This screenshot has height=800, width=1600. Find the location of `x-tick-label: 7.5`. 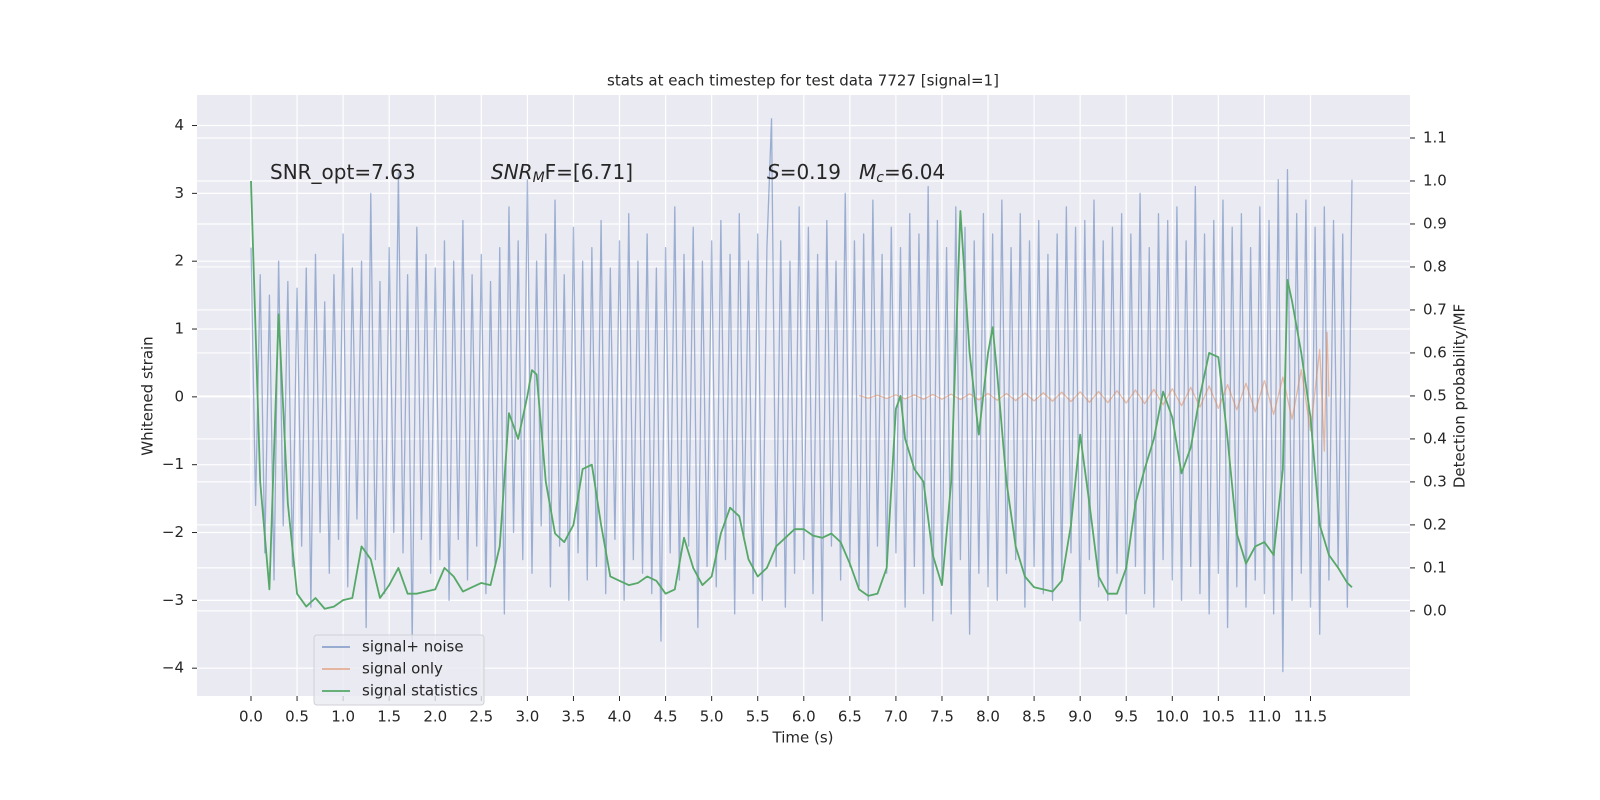

x-tick-label: 7.5 is located at coordinates (942, 717).